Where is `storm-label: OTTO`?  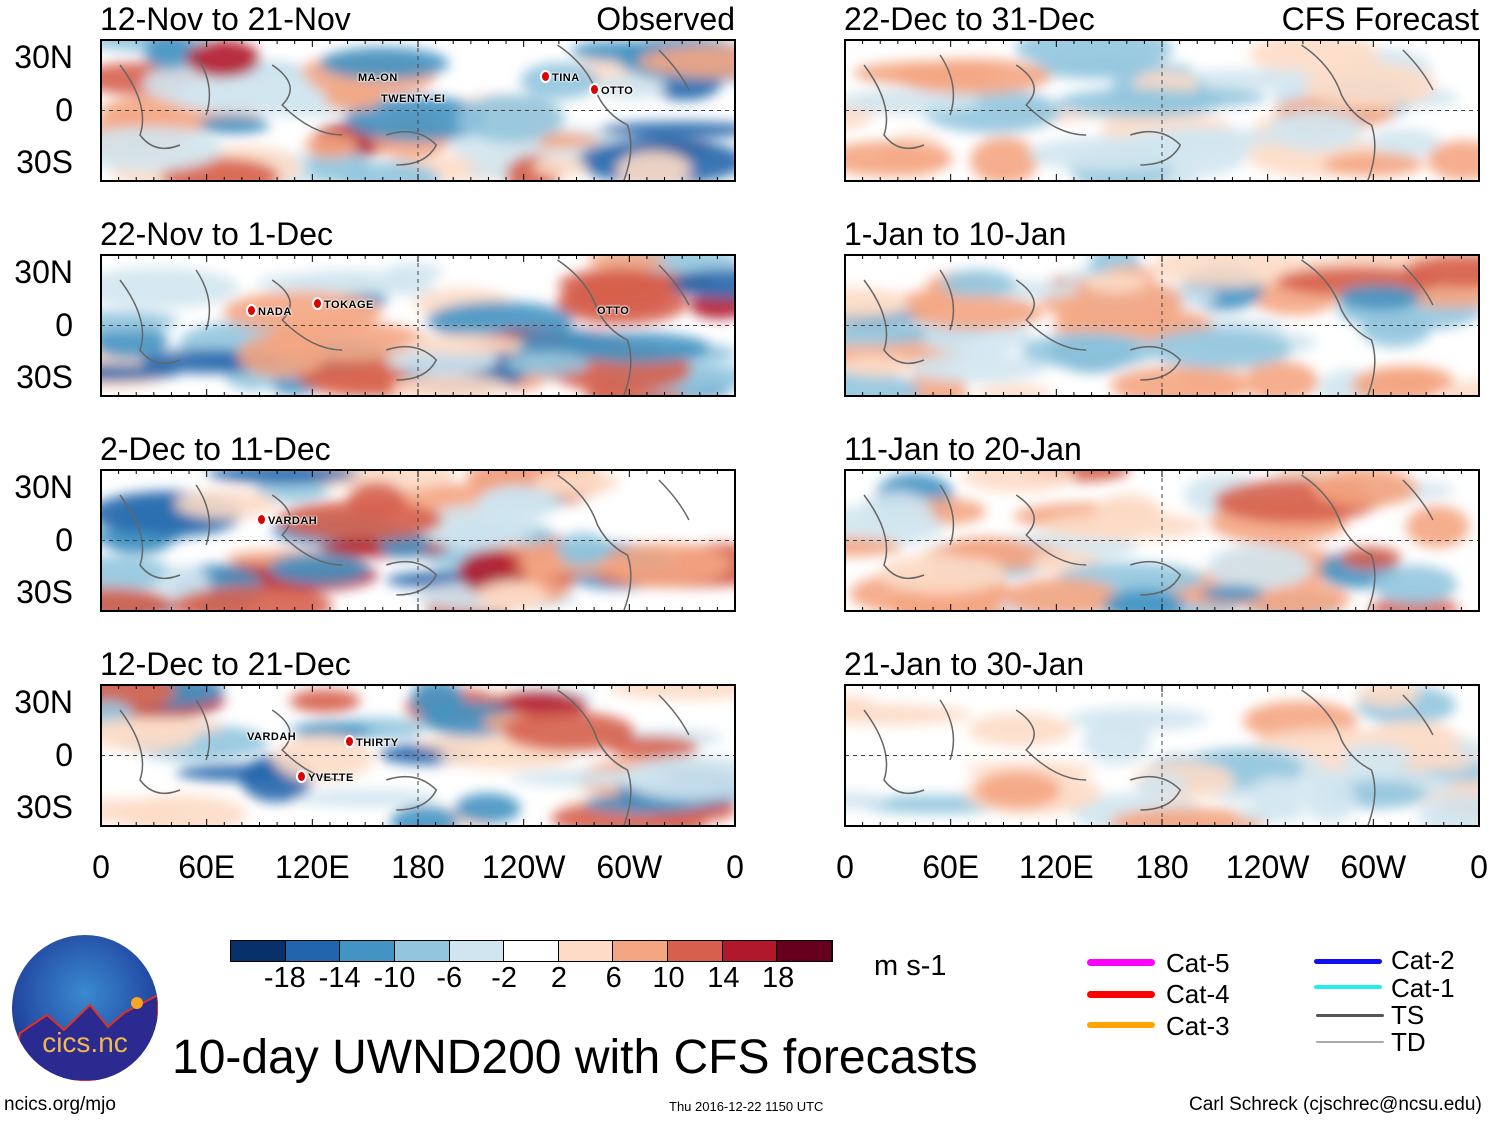
storm-label: OTTO is located at coordinates (611, 90).